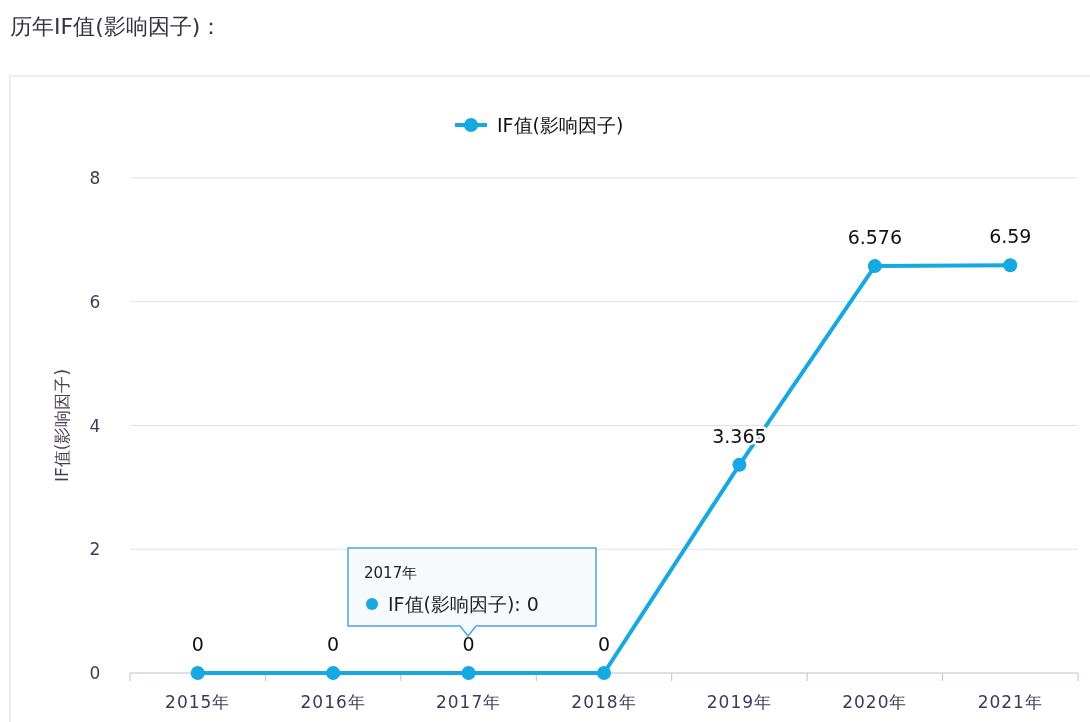 The height and width of the screenshot is (722, 1090). Describe the element at coordinates (1010, 702) in the screenshot. I see `x-tick-label: 2021年` at that location.